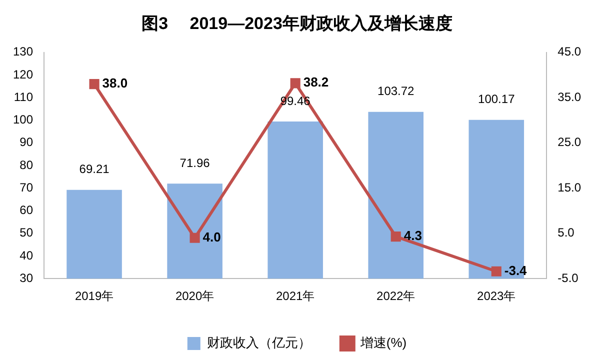  I want to click on y-tick-label: 60, so click(27, 210).